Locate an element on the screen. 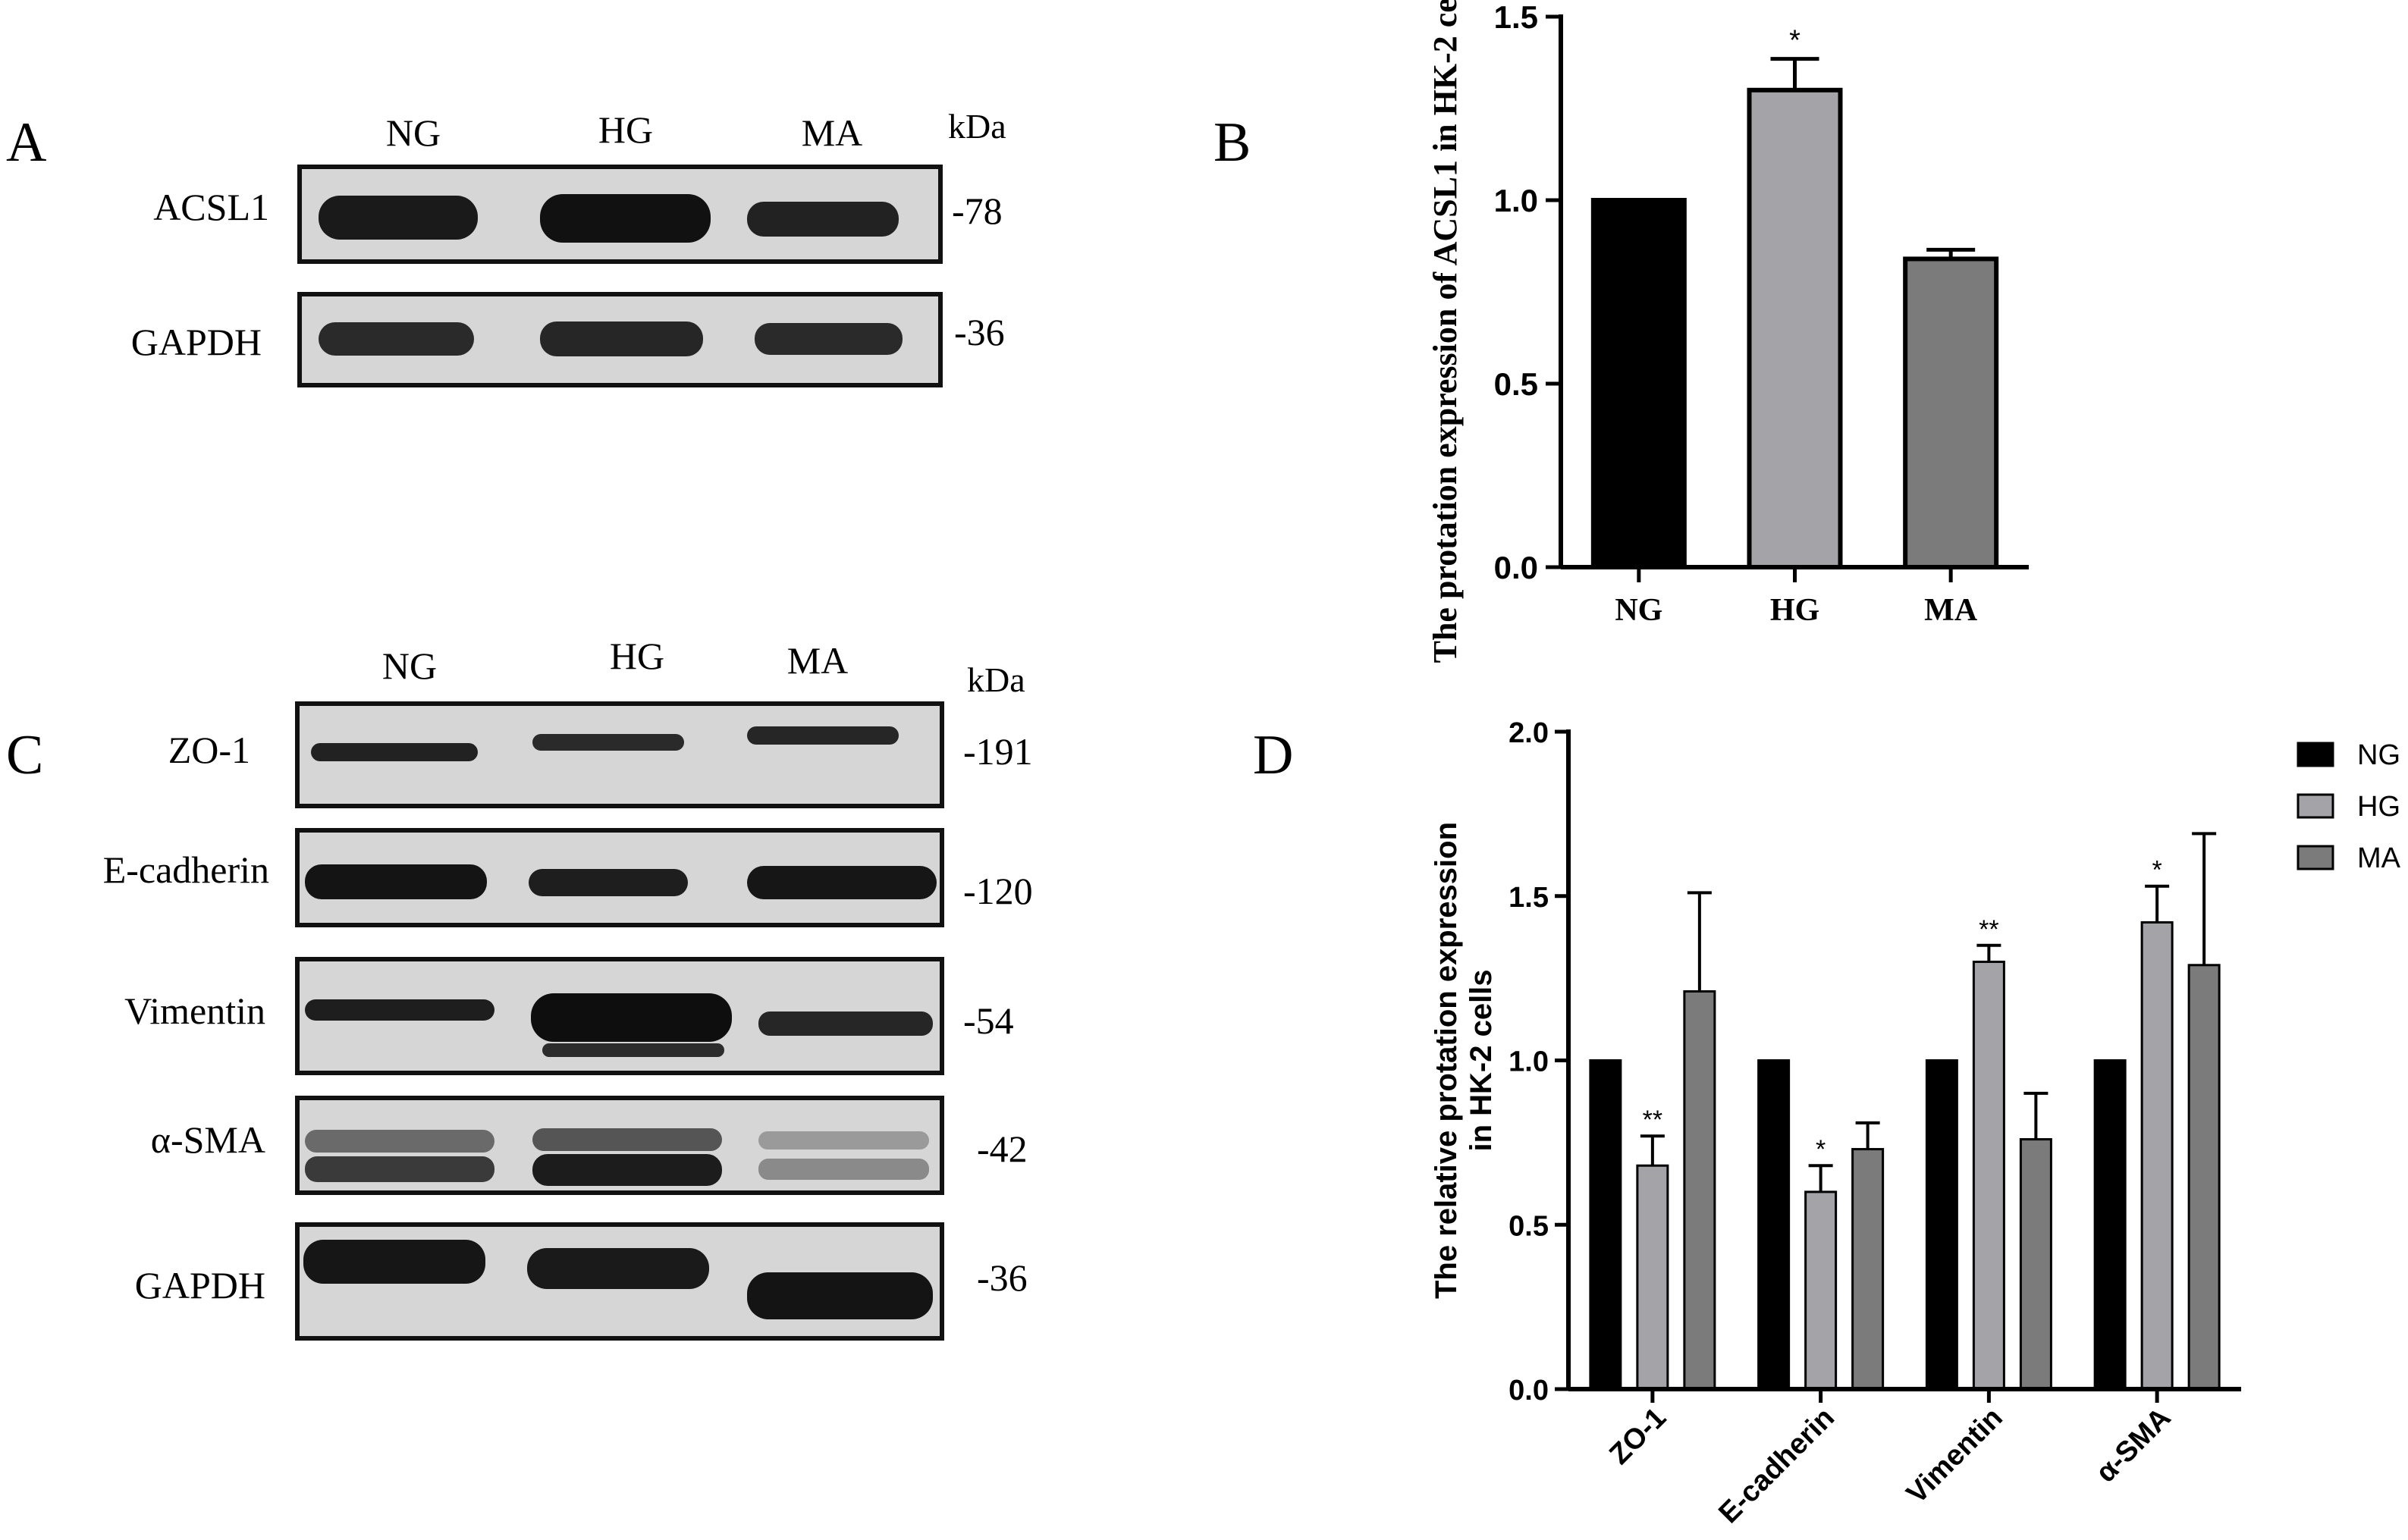  blot-a-marker-acsl1: -78 is located at coordinates (977, 211).